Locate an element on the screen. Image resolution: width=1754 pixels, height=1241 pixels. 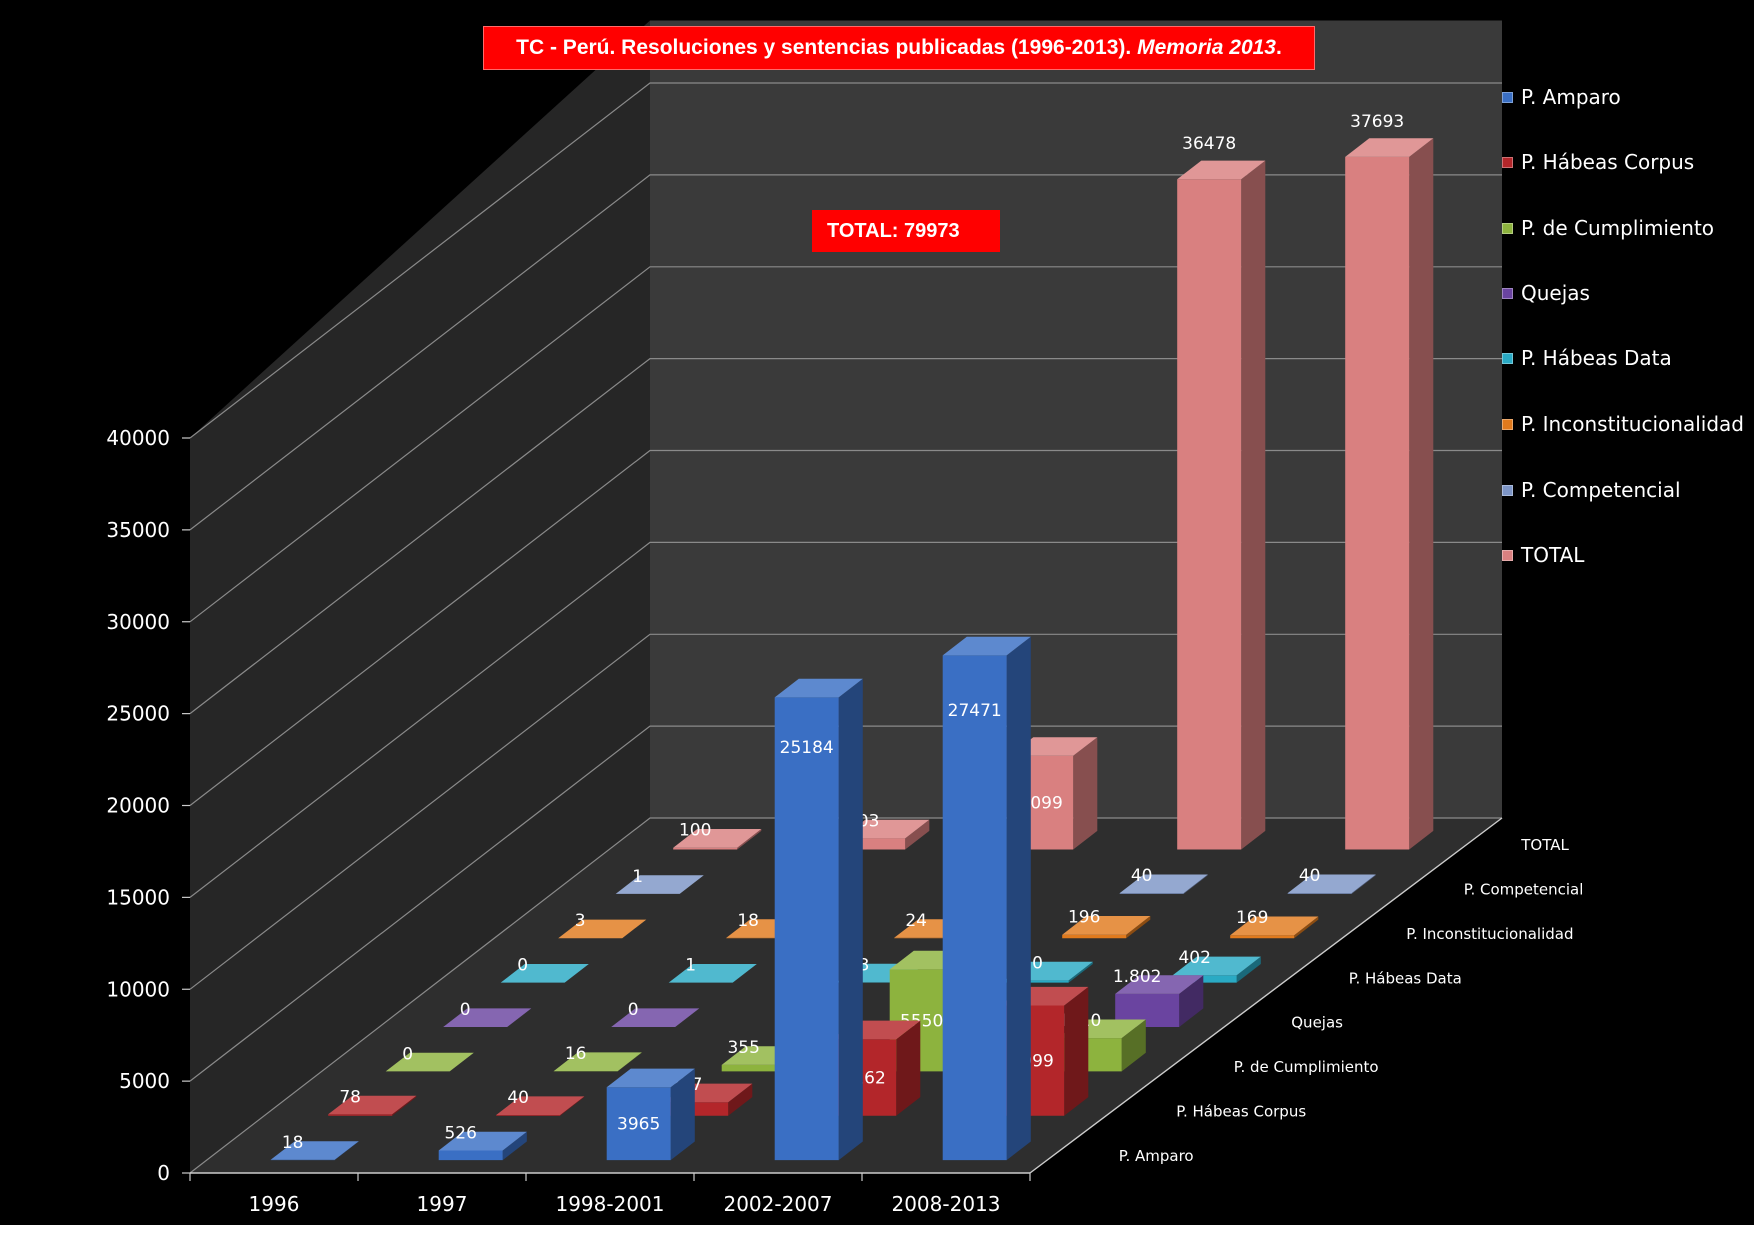
legend-label: P. Amparo is located at coordinates (1571, 97).